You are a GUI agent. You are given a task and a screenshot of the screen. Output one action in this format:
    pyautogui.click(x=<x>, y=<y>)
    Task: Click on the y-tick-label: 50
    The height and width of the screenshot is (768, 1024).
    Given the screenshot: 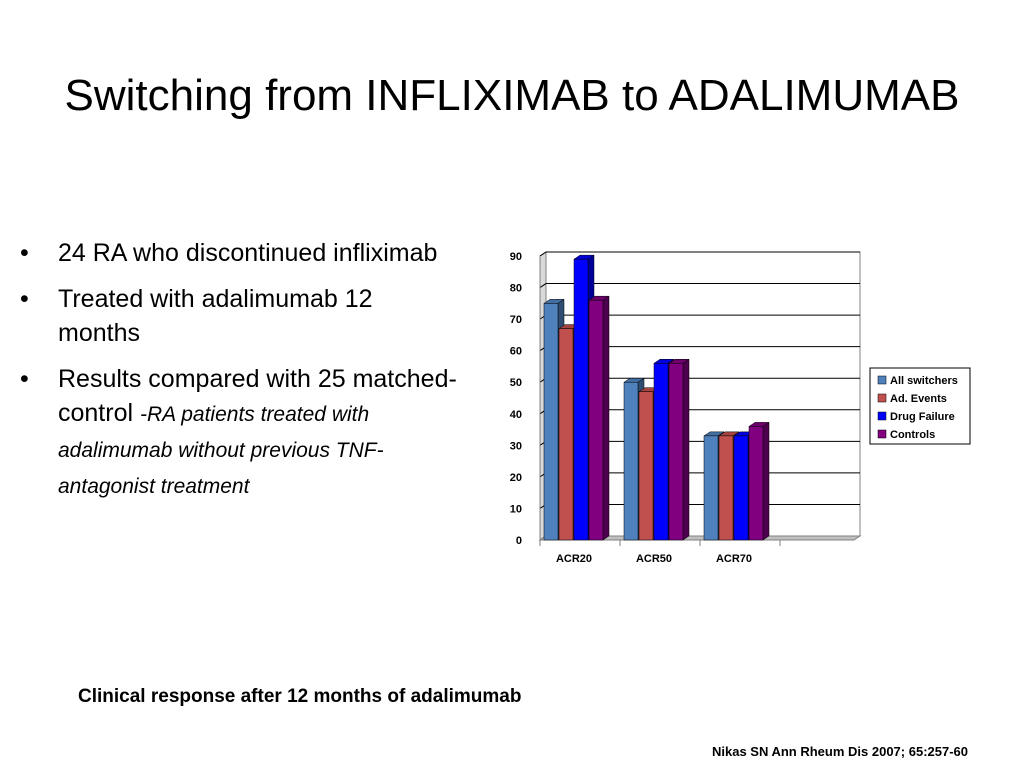 What is the action you would take?
    pyautogui.click(x=516, y=383)
    